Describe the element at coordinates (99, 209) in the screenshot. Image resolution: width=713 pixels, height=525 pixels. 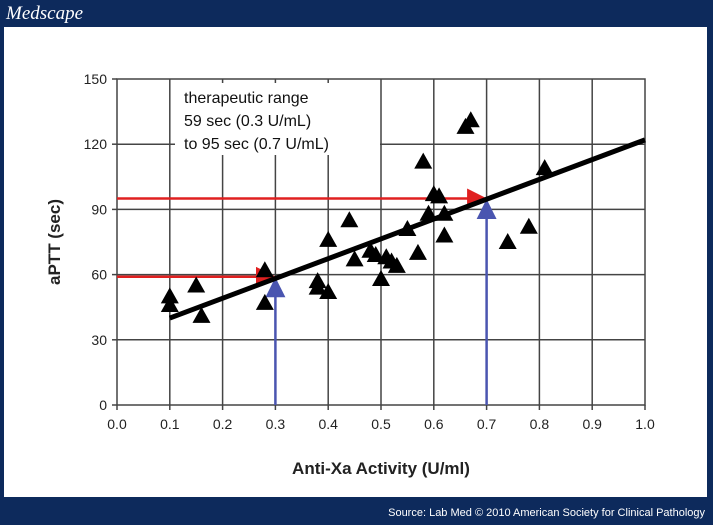
I see `y-tick-label: 90` at that location.